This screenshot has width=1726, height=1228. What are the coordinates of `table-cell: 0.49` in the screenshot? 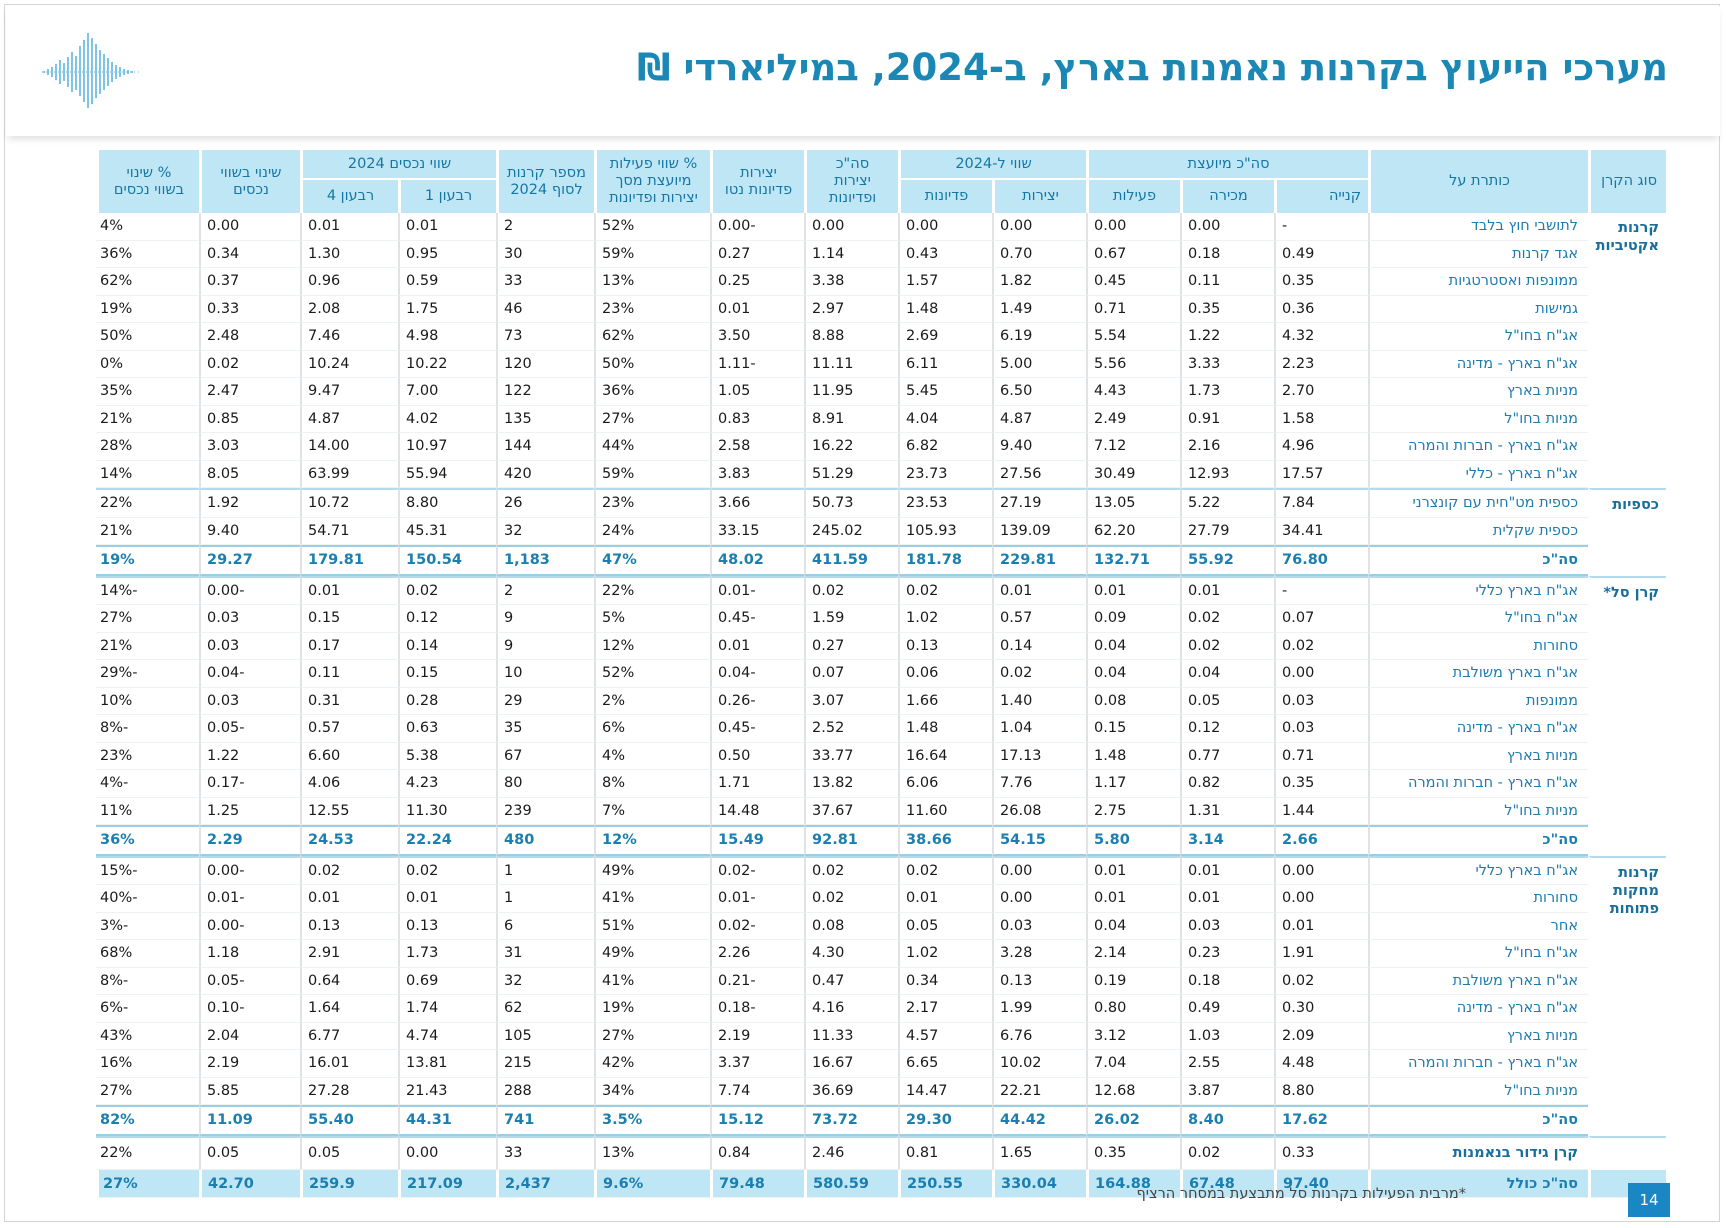 It's located at (1321, 254).